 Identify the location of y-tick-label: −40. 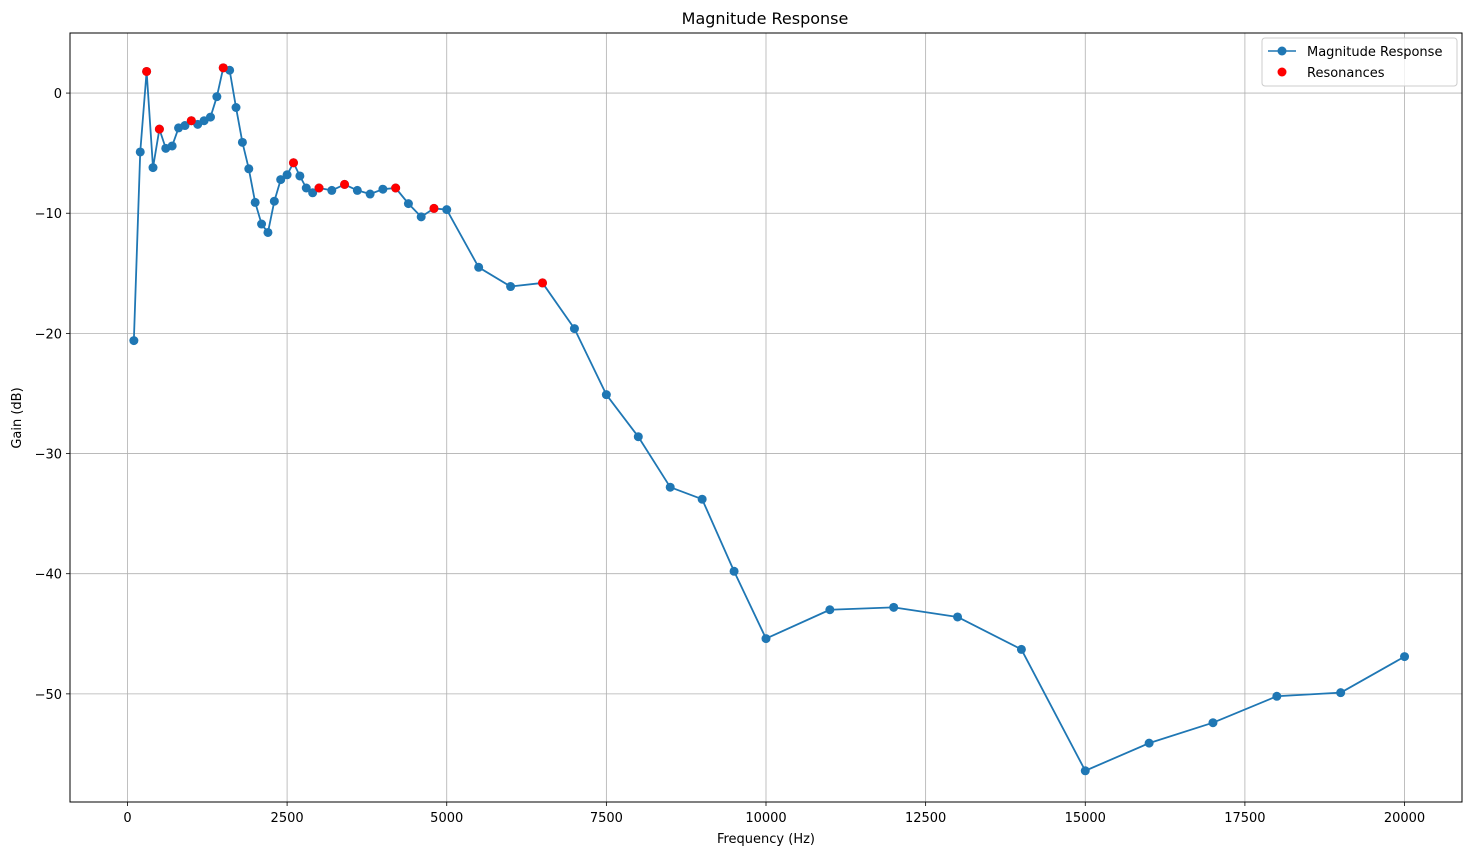
(48, 575).